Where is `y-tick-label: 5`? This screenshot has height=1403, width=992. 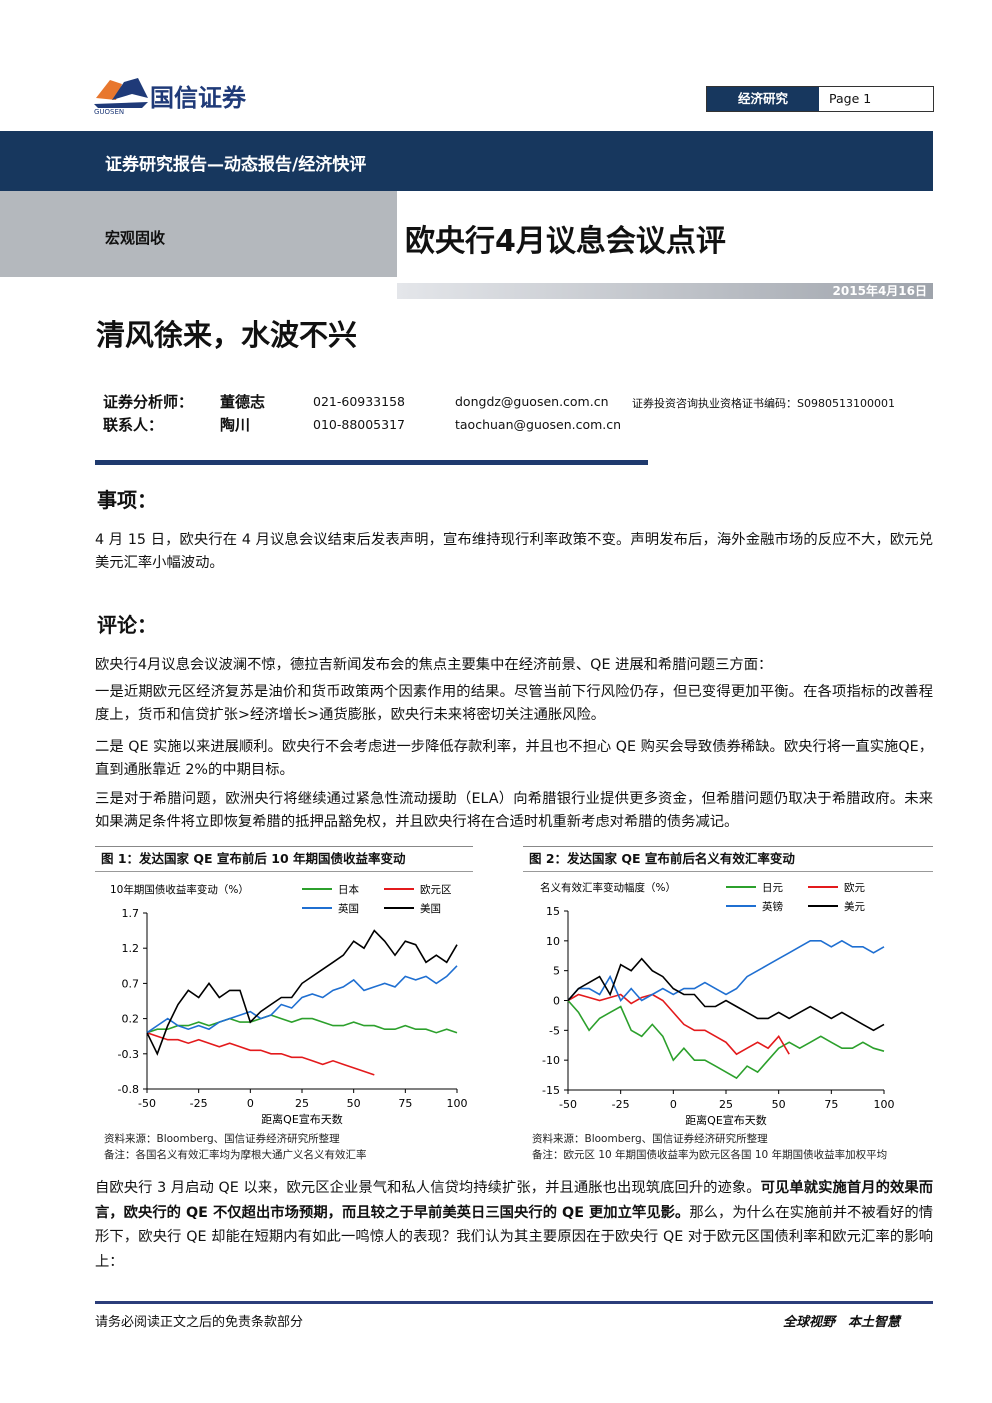
y-tick-label: 5 is located at coordinates (556, 971).